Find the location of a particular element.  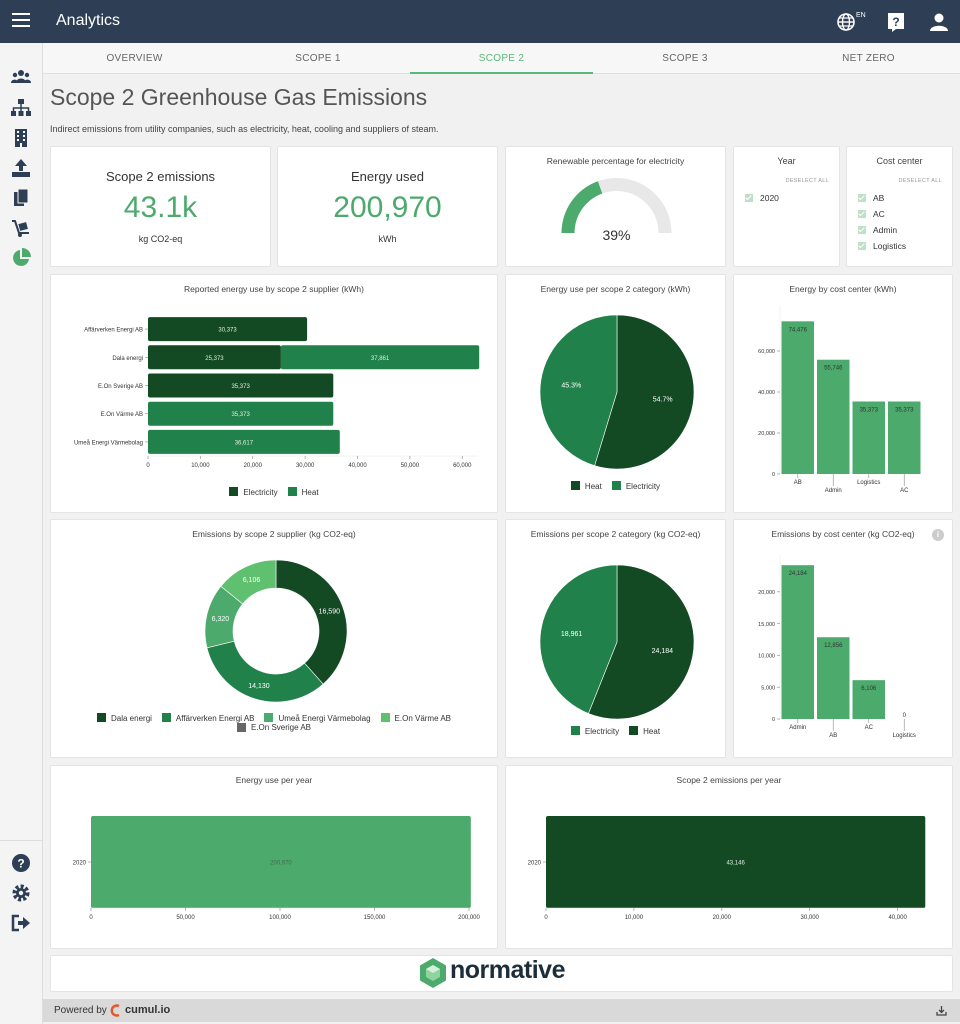

cumulio-brand: cumul.io is located at coordinates (148, 1010).